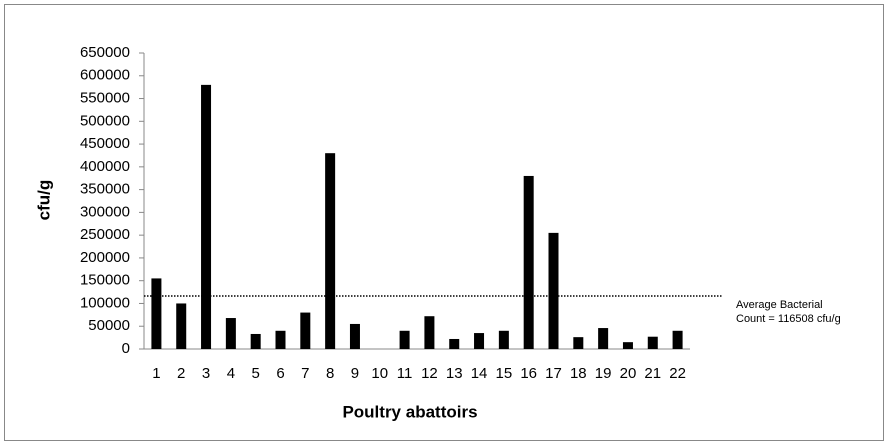 The width and height of the screenshot is (888, 446). Describe the element at coordinates (43, 200) in the screenshot. I see `y-axis-title: cfu/g` at that location.